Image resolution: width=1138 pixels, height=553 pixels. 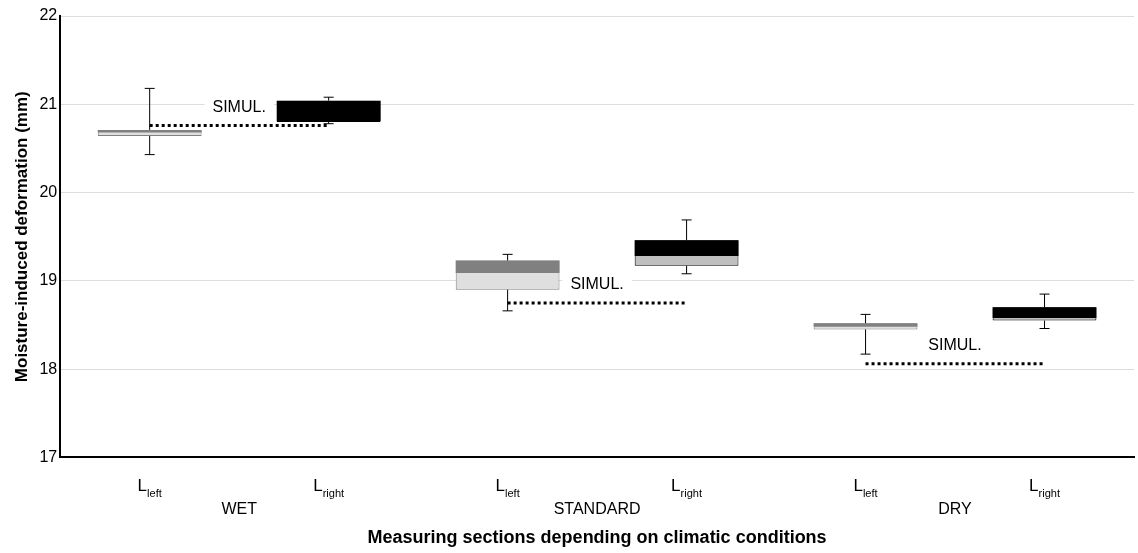 I want to click on text: WET, so click(x=239, y=509).